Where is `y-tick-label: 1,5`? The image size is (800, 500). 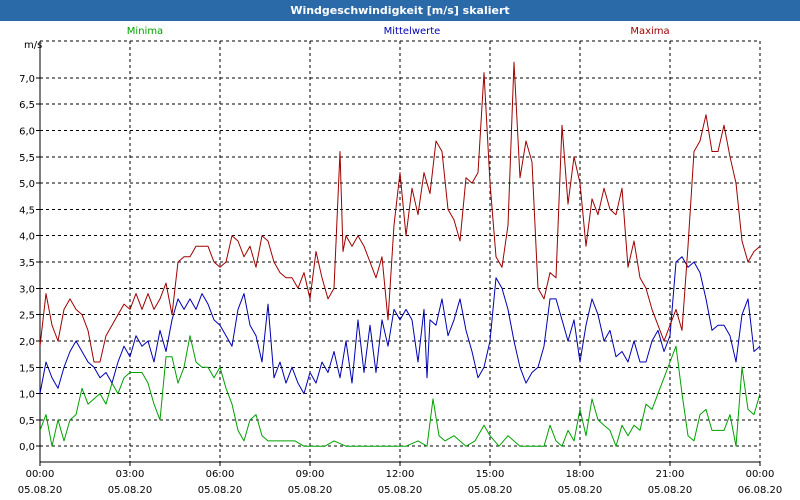
y-tick-label: 1,5 is located at coordinates (27, 368).